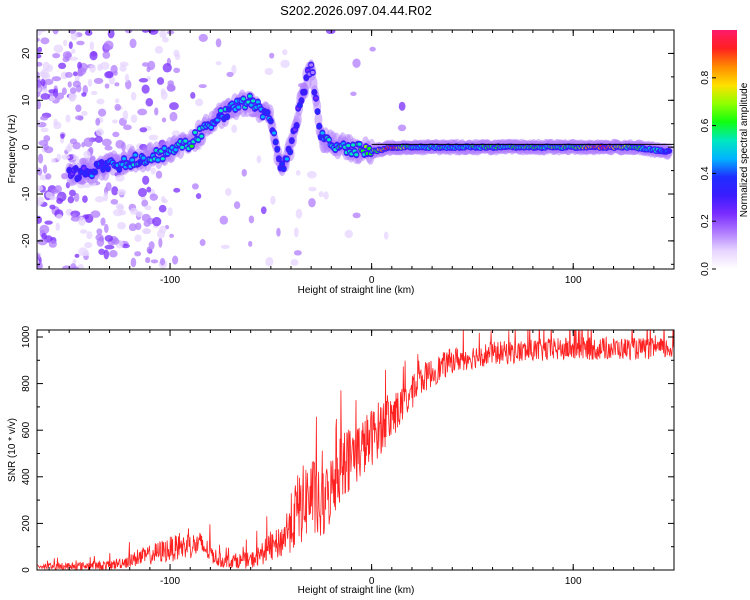 Image resolution: width=750 pixels, height=600 pixels. What do you see at coordinates (356, 10) in the screenshot?
I see `chart-title: S202.2026.097.04.44.R02` at bounding box center [356, 10].